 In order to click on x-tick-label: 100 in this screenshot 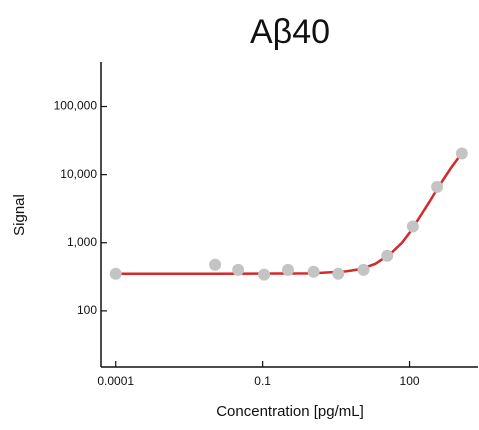, I will do `click(410, 381)`.